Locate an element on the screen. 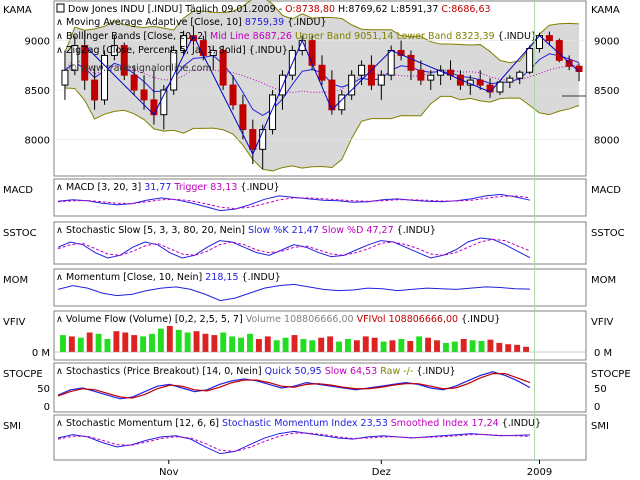  legend-mom-part: Momentum [Close, 10, Nein] is located at coordinates (135, 277).